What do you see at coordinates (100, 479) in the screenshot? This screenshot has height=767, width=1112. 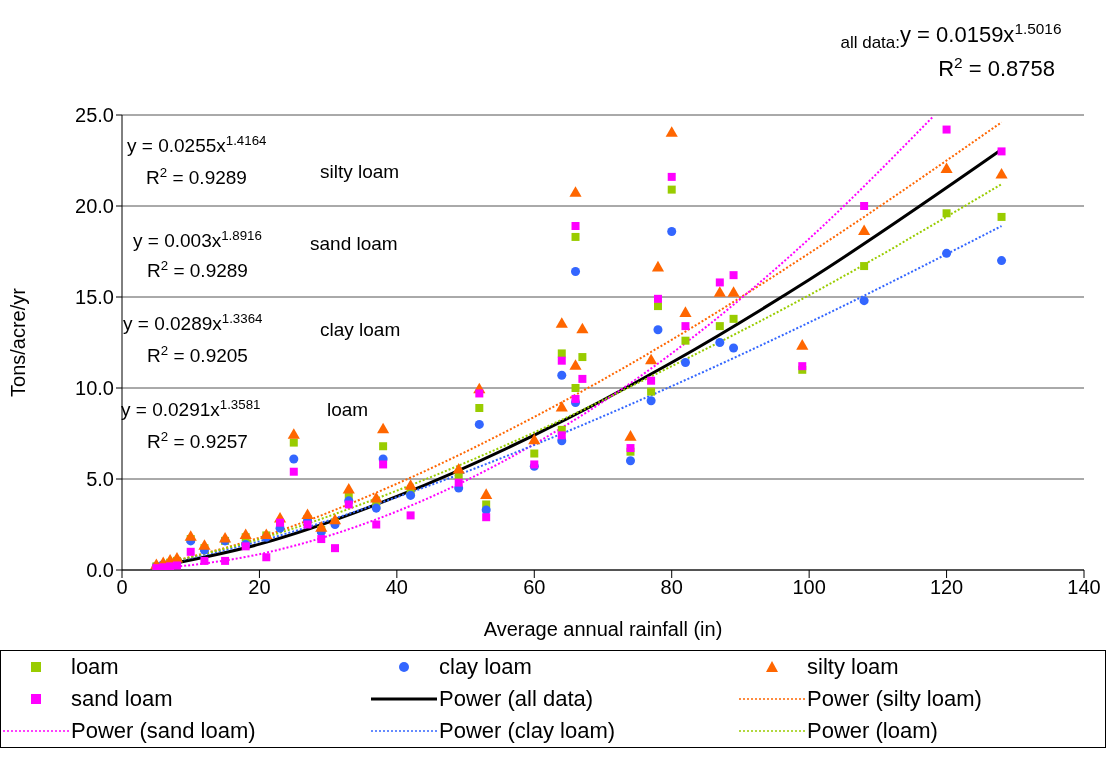 I see `y-tick-label: 5.0` at bounding box center [100, 479].